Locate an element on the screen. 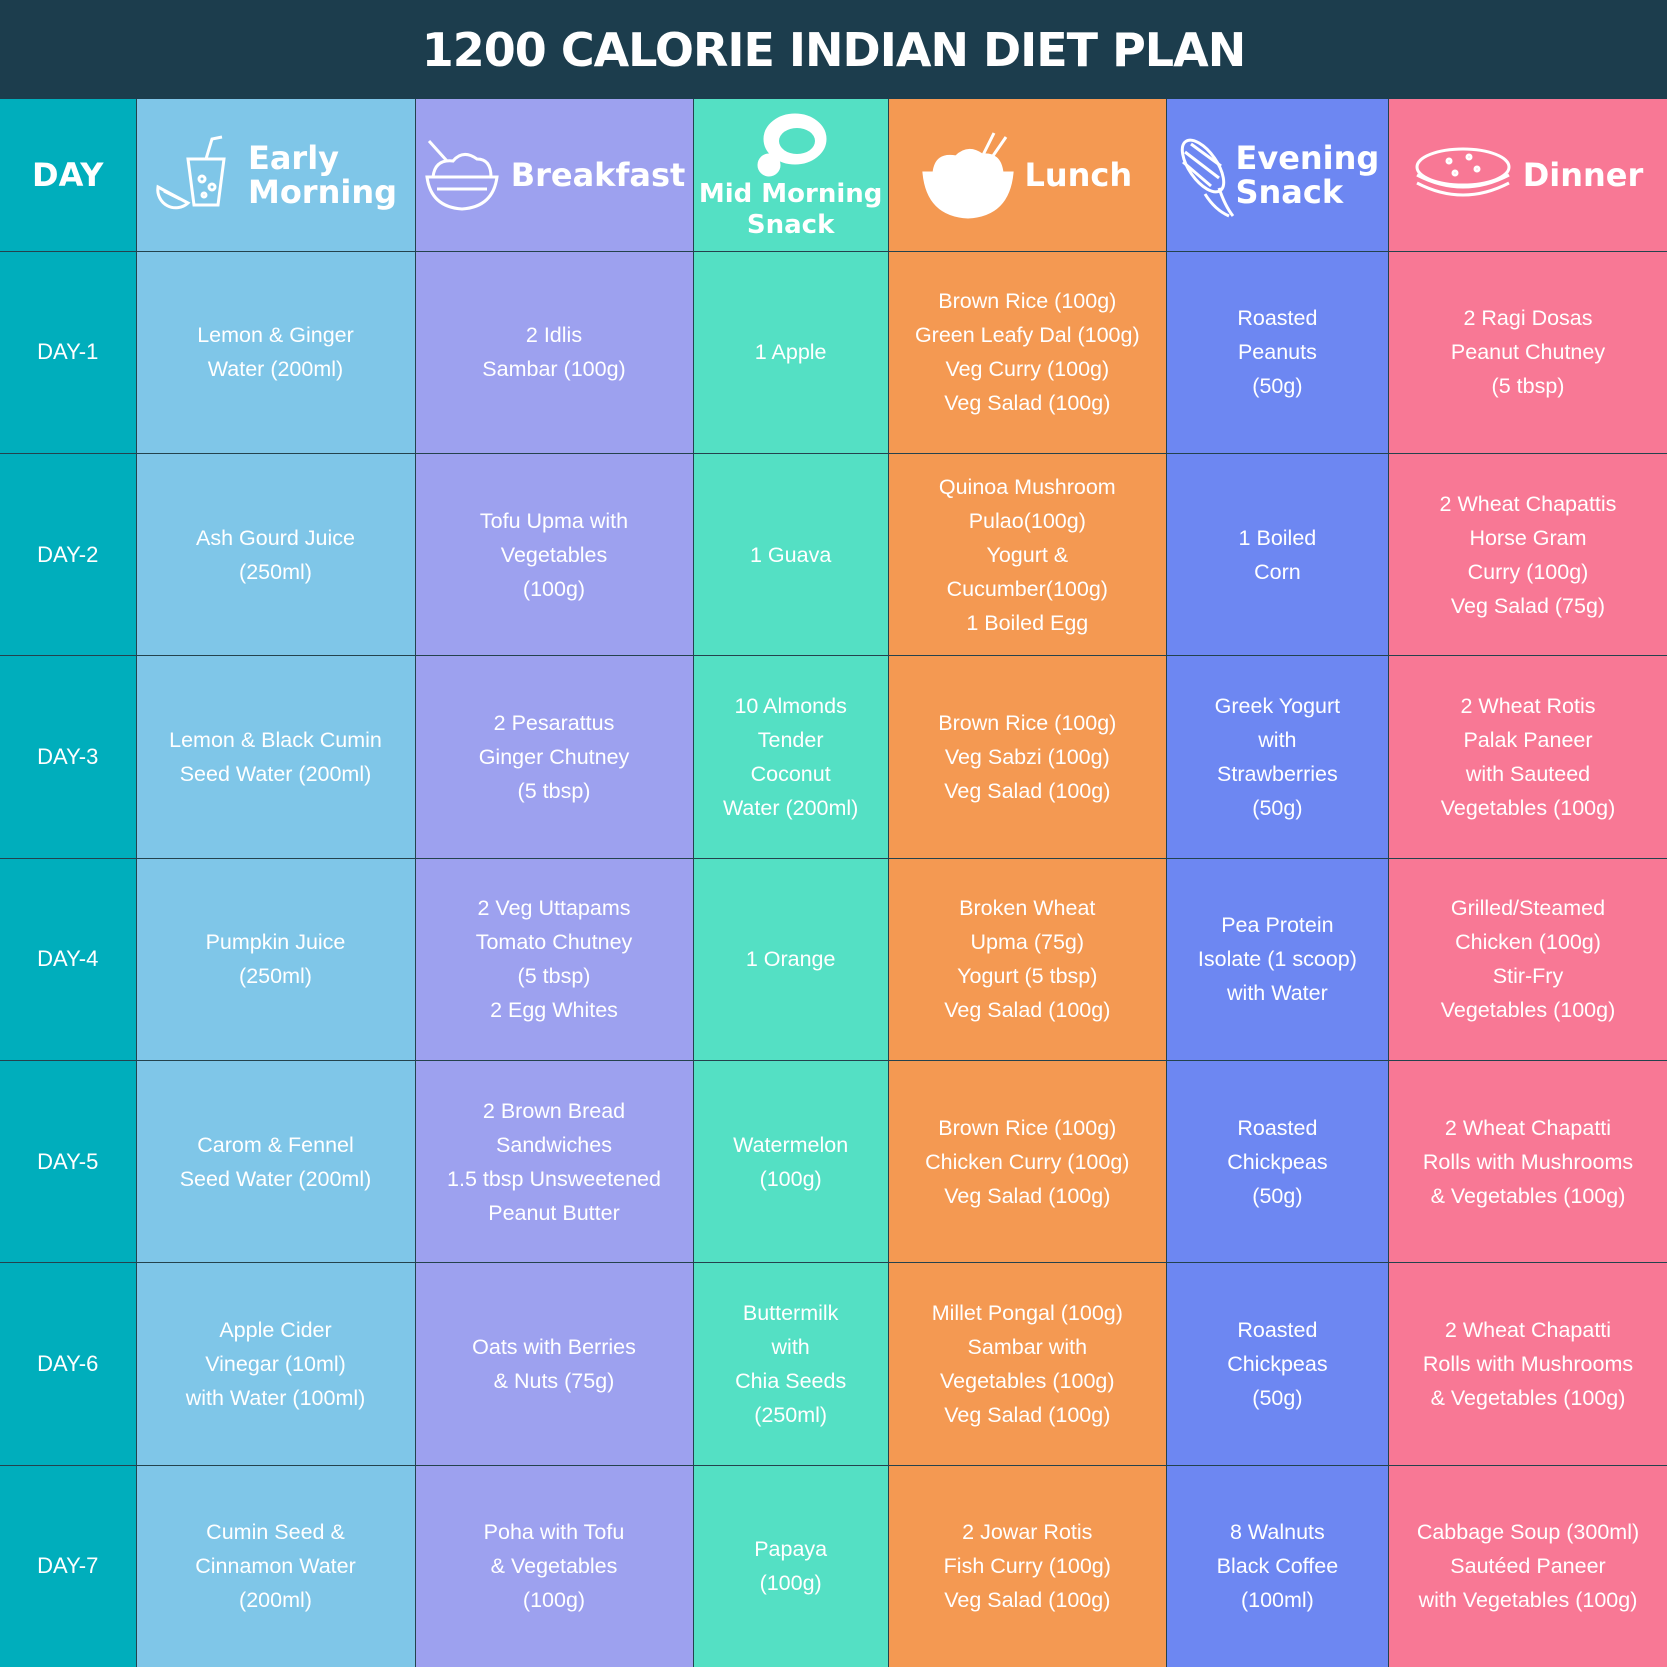 This screenshot has width=1667, height=1667. meal-line: 1 Orange is located at coordinates (790, 959).